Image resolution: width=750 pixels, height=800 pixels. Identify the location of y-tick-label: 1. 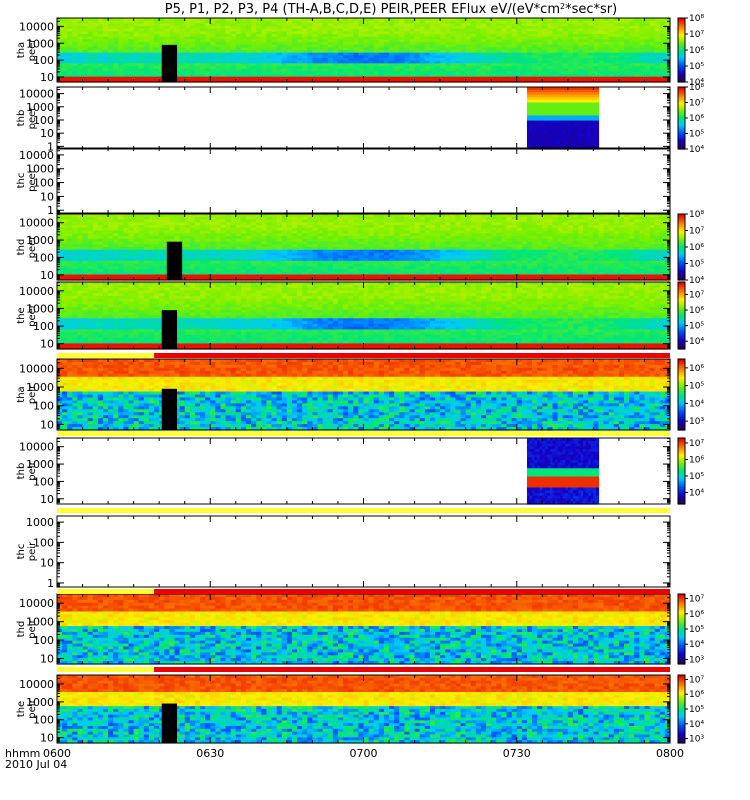
(50, 210).